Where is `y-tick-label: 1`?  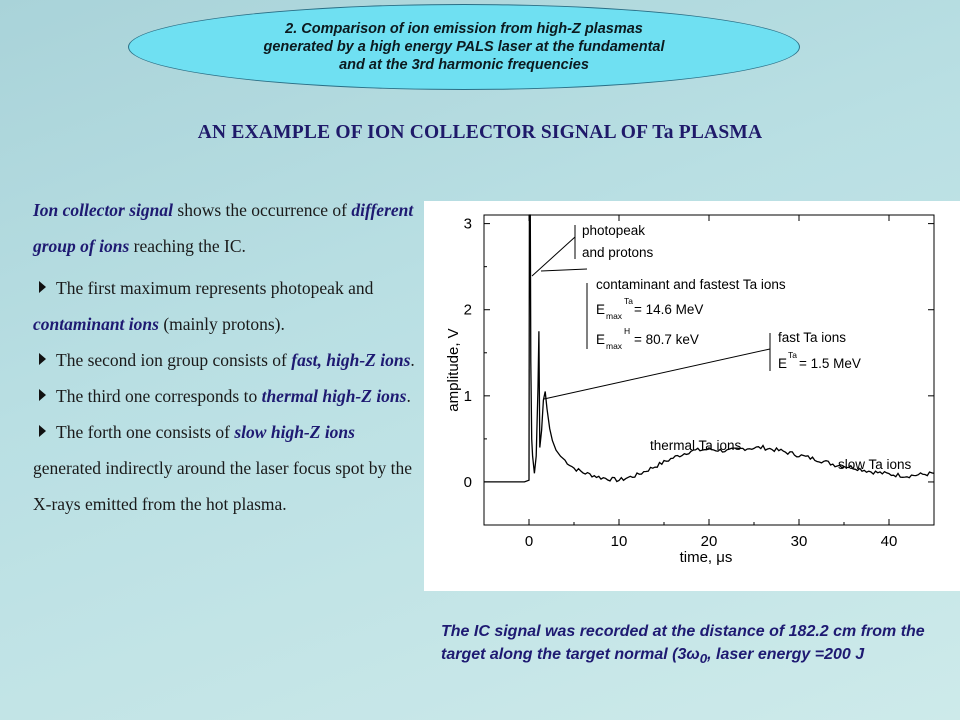 y-tick-label: 1 is located at coordinates (468, 396).